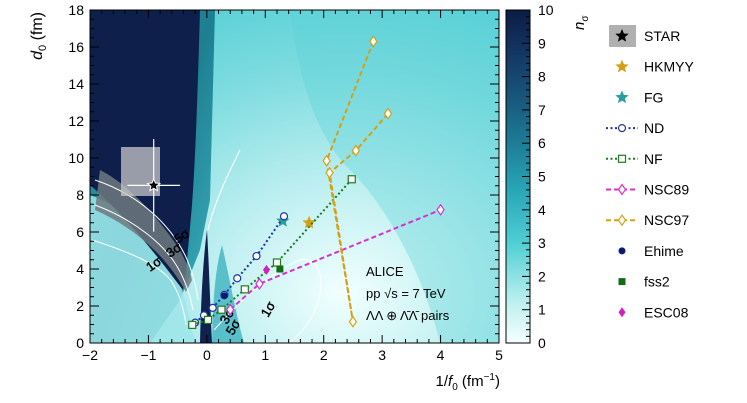 This screenshot has width=747, height=403. I want to click on legend-marker-nd, so click(622, 128).